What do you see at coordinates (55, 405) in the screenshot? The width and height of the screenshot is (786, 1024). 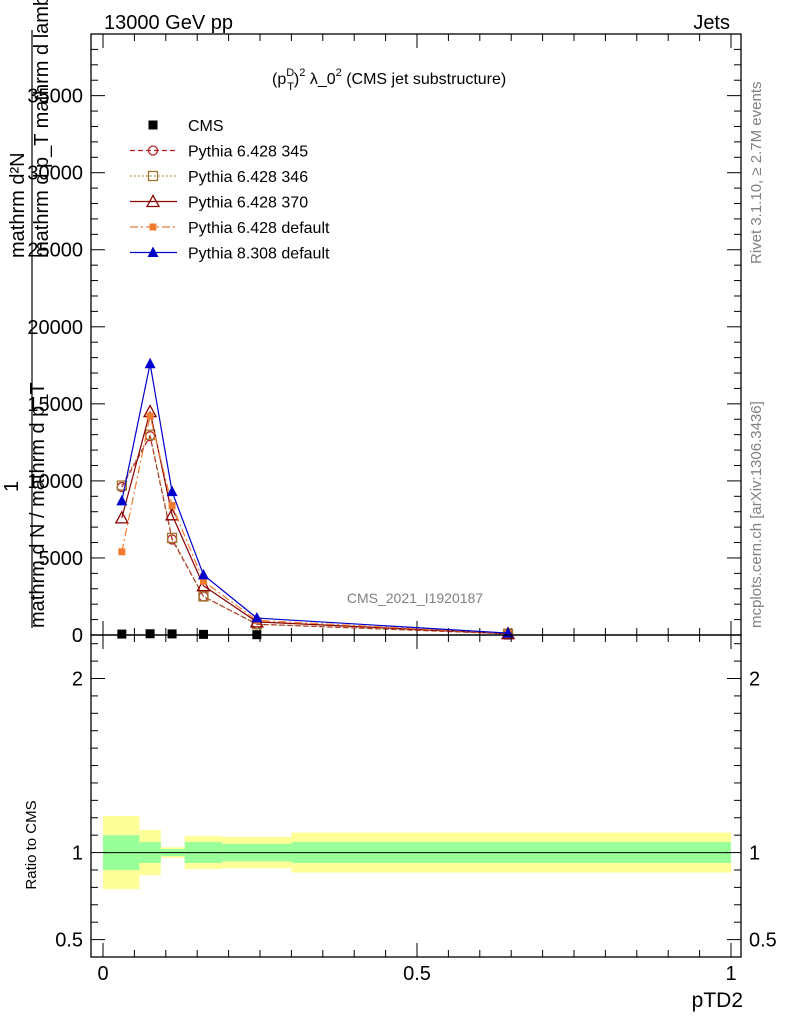 I see `main-y-tick-label: 15000` at bounding box center [55, 405].